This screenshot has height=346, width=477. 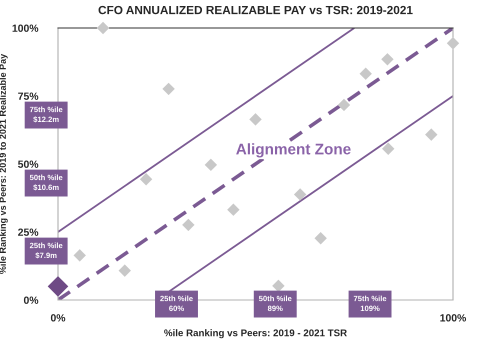 I want to click on annotation: Alignment Zone, so click(x=293, y=150).